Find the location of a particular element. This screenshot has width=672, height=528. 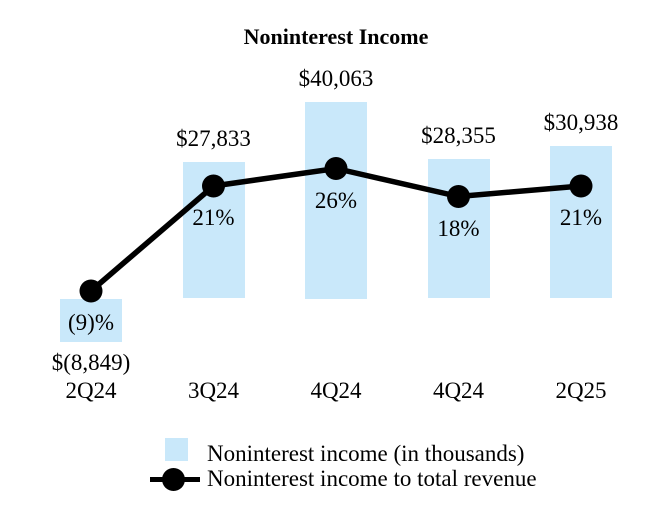

pct-label-3: 18% is located at coordinates (458, 228).